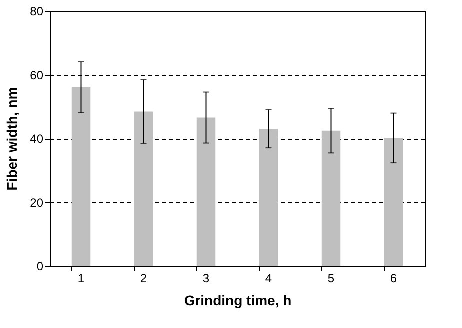  I want to click on x-tick-label: 6, so click(394, 279).